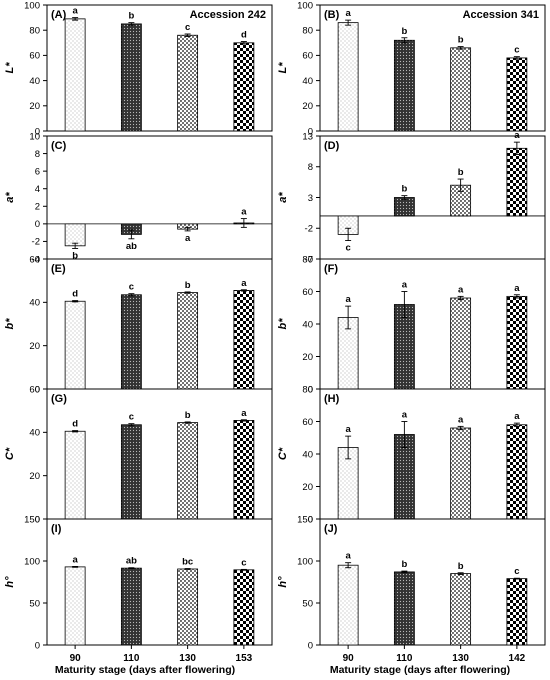 This screenshot has height=680, width=550. I want to click on significance-letter: d, so click(75, 424).